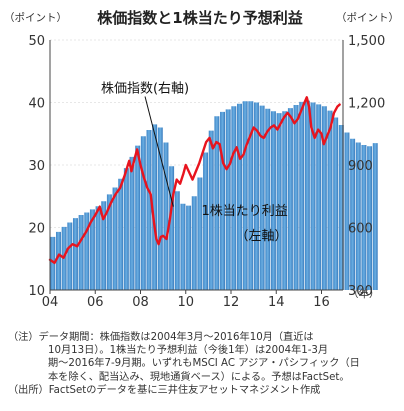 This screenshot has height=411, width=404. Describe the element at coordinates (360, 291) in the screenshot. I see `right-tick-label: 300` at that location.